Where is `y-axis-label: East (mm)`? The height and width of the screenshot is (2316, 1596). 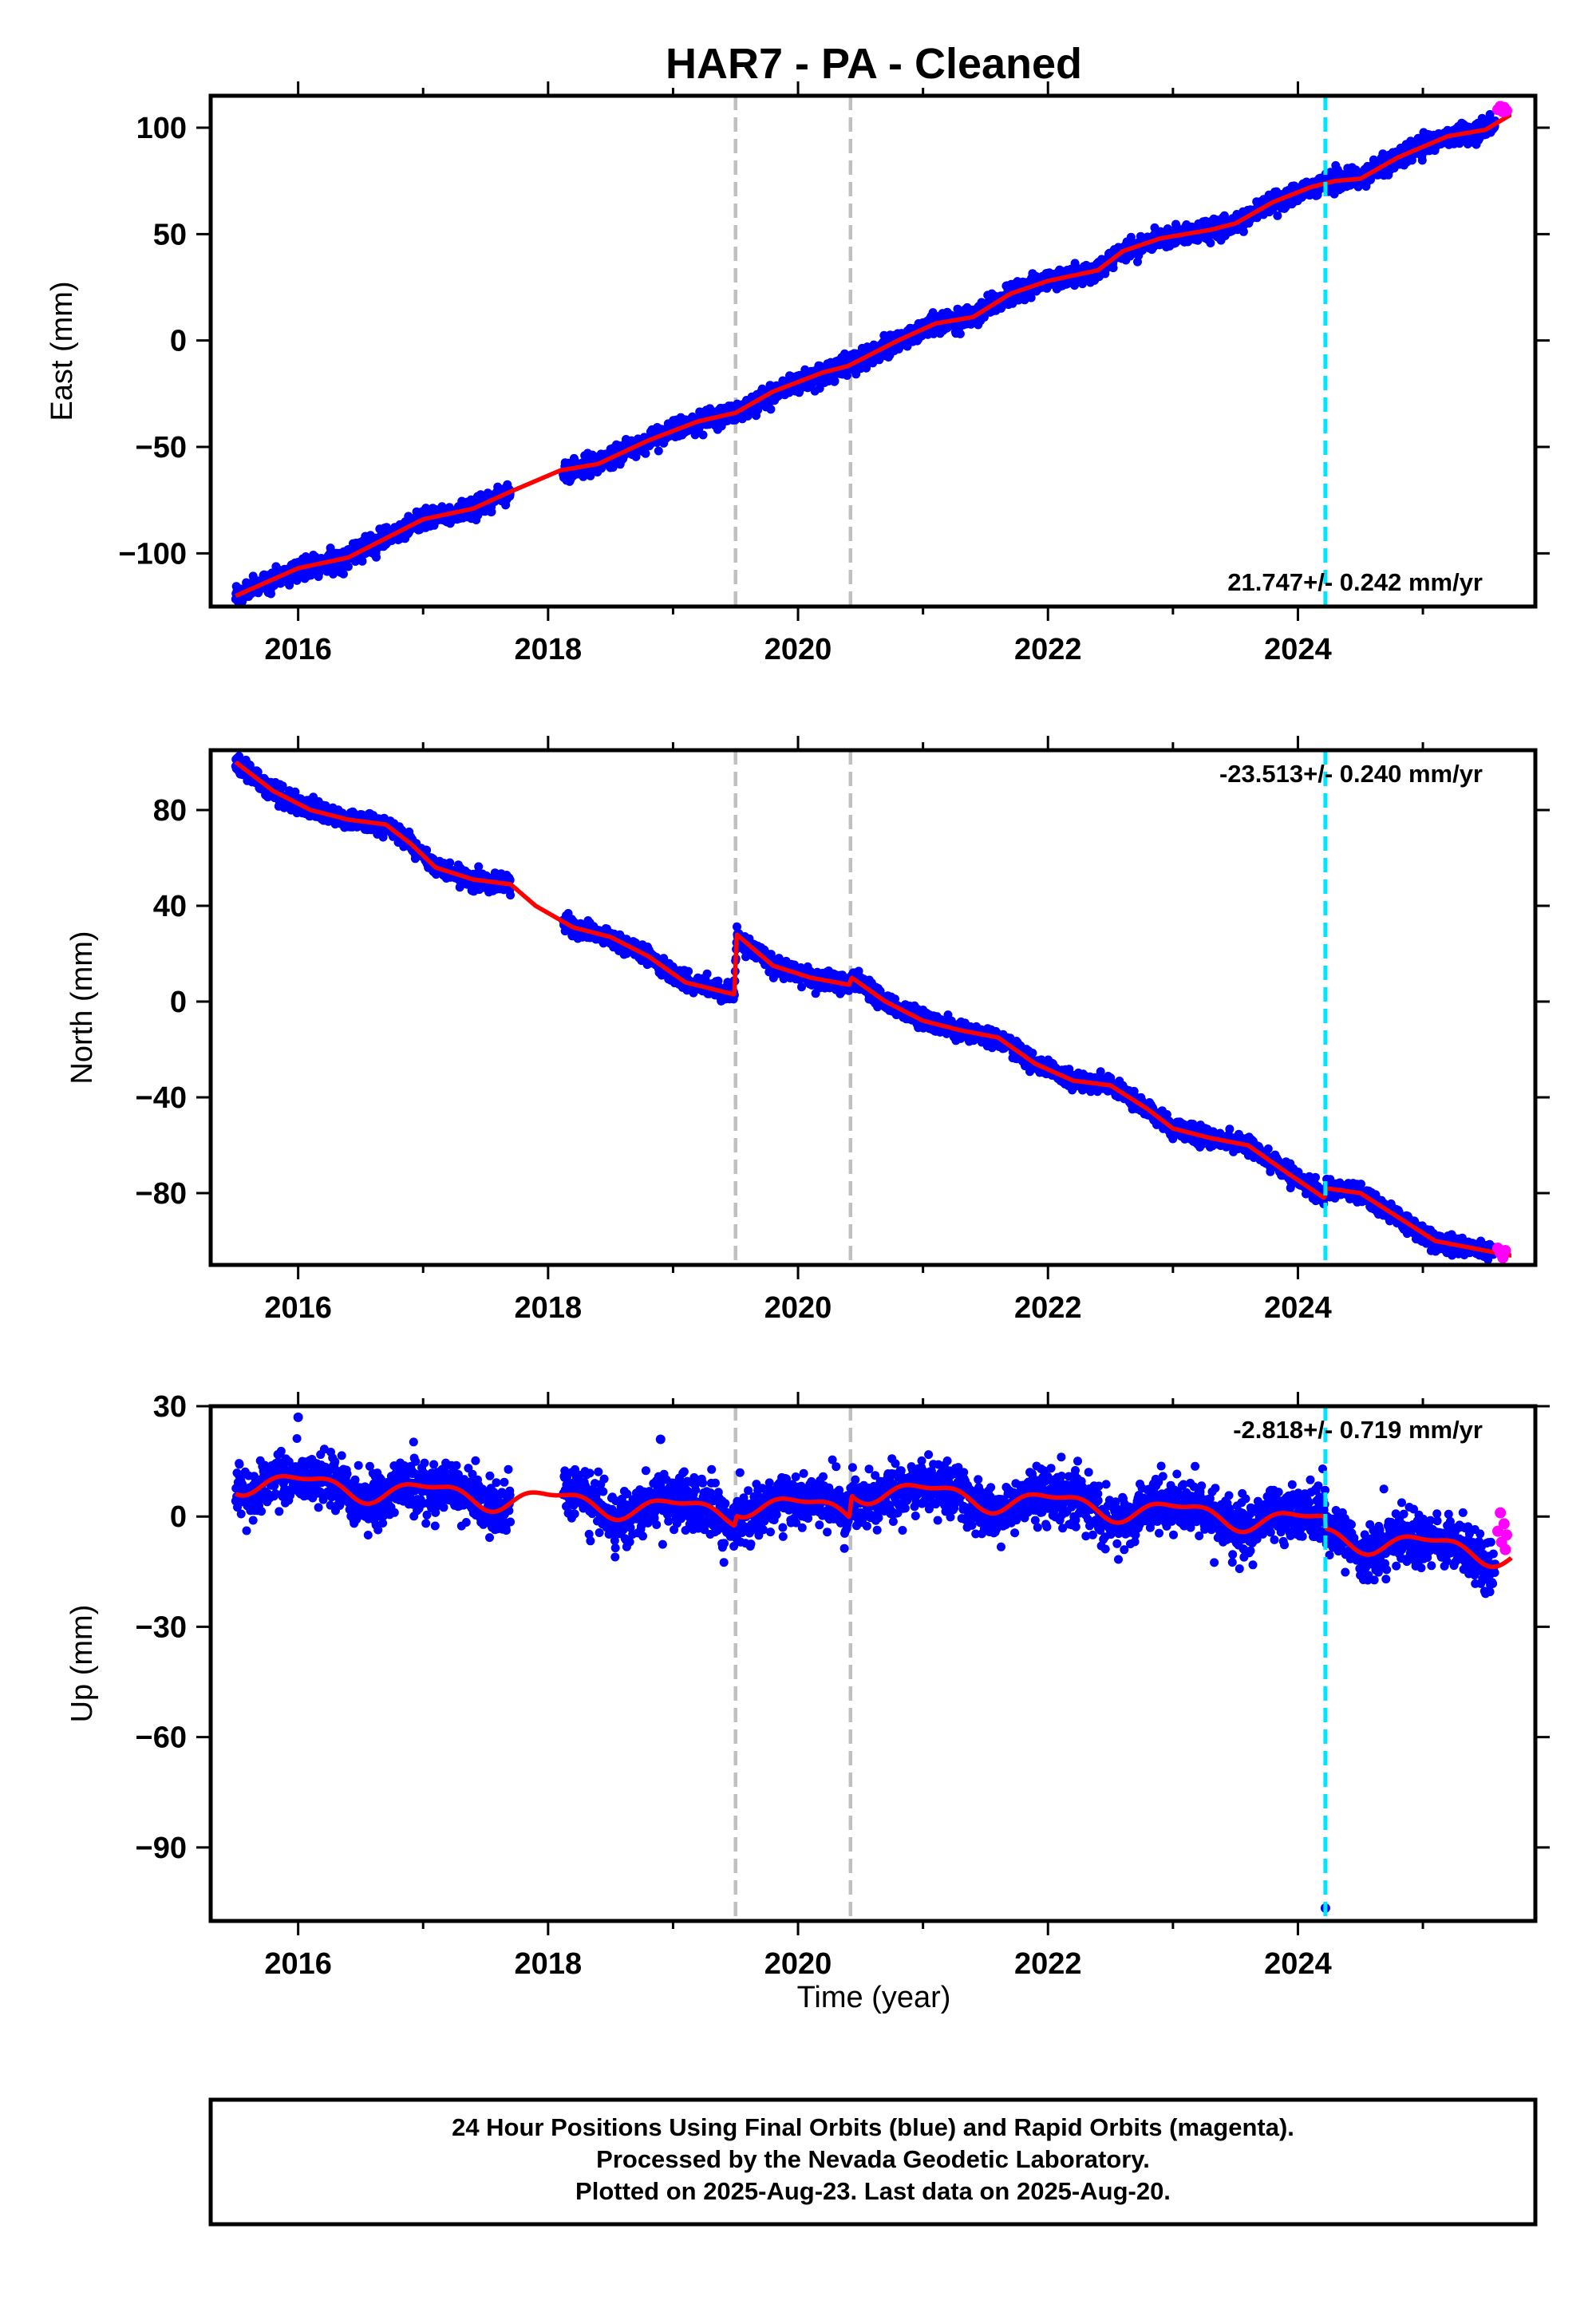 y-axis-label: East (mm) is located at coordinates (62, 351).